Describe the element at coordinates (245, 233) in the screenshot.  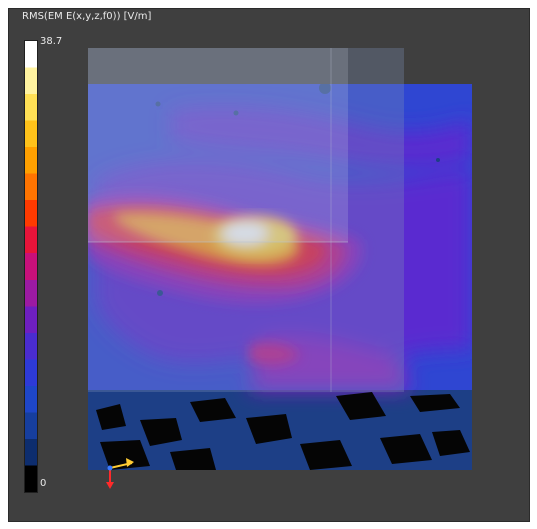
I see `field-hotspot-peak` at that location.